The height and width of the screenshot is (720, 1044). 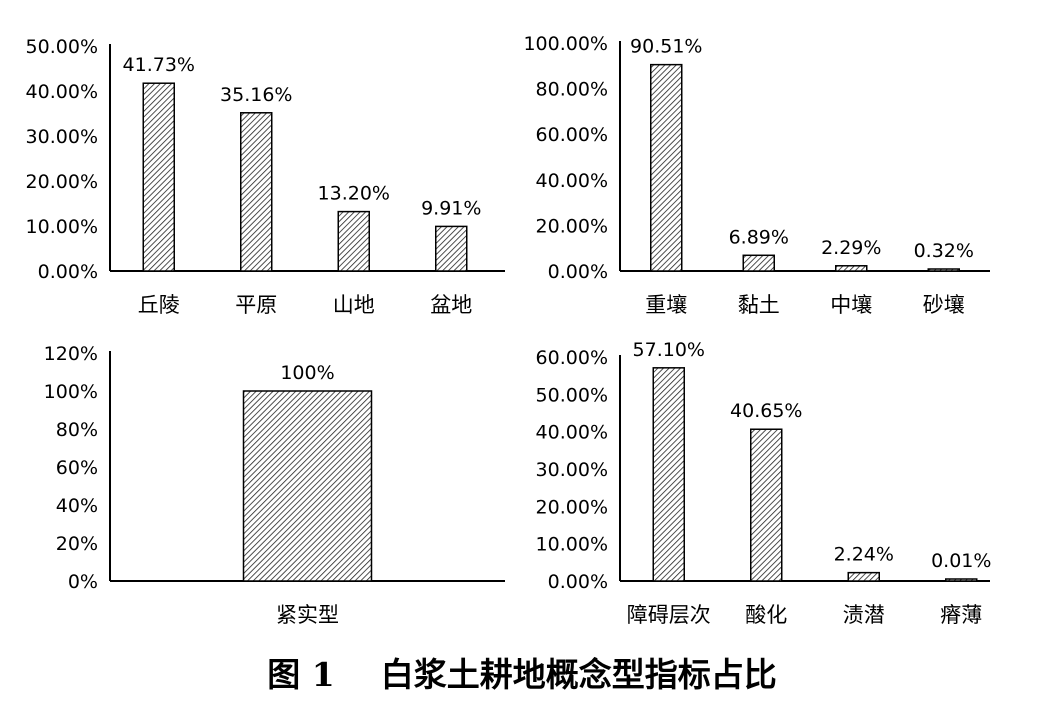 I want to click on data-label: 0.32%, so click(x=944, y=251).